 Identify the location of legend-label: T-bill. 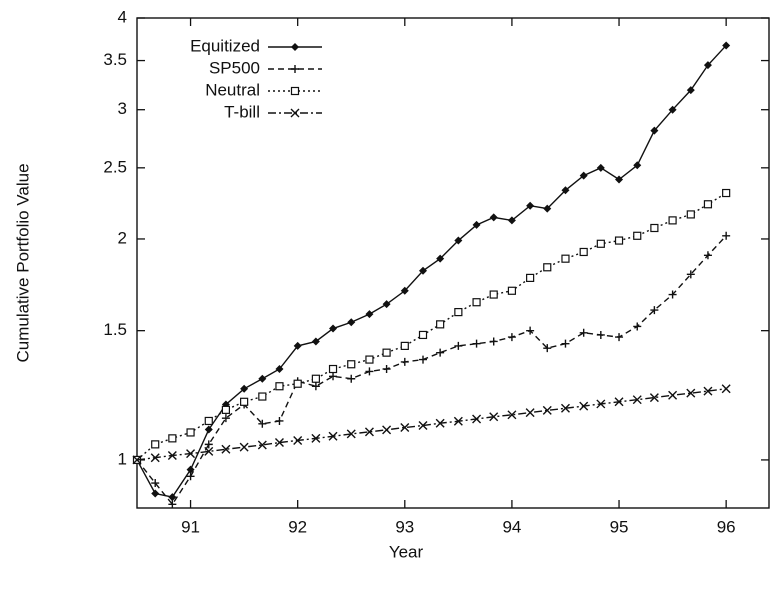
(242, 111).